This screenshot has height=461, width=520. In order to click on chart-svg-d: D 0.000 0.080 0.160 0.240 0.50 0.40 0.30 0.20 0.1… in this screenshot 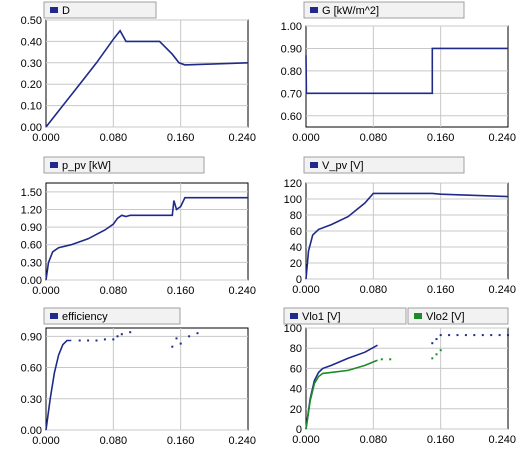, I will do `click(138, 72)`.